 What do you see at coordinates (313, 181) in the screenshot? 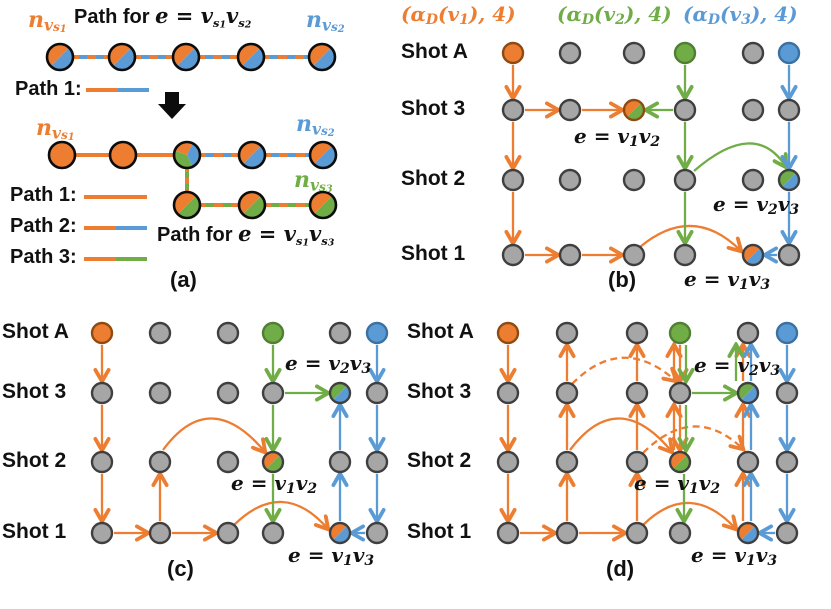
I see `node-label-nvs3: nvs3` at bounding box center [313, 181].